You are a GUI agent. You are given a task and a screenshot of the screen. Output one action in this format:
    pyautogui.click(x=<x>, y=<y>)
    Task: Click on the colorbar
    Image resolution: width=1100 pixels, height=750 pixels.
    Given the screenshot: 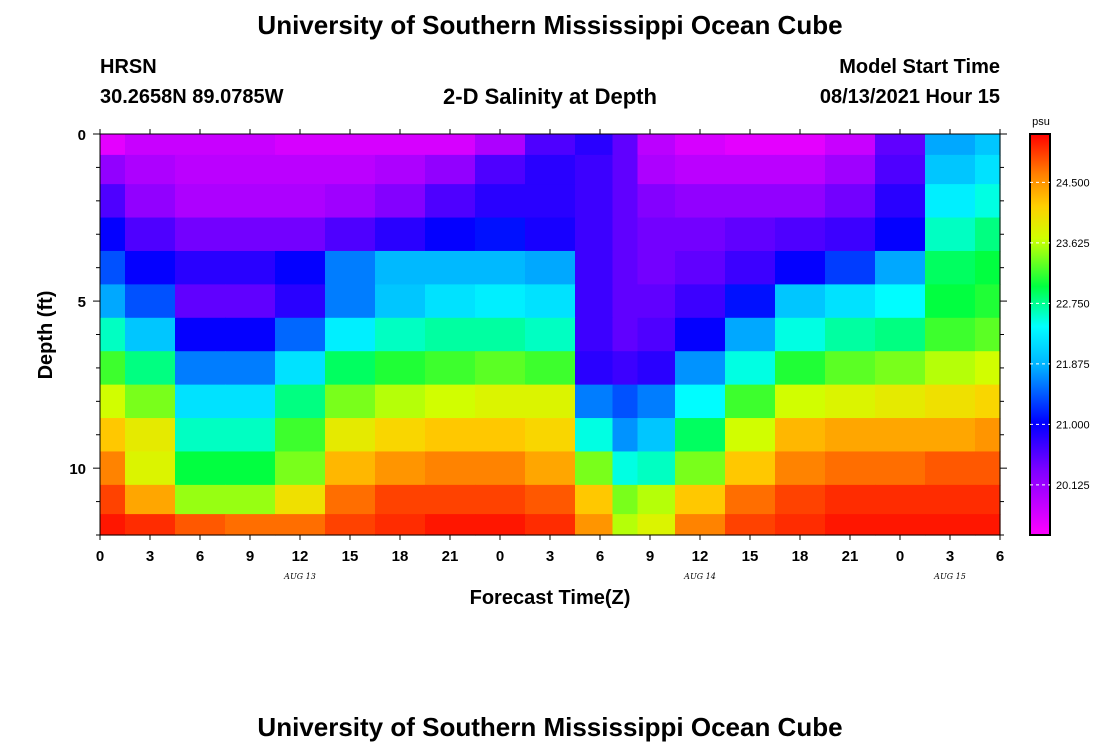 What is the action you would take?
    pyautogui.click(x=1040, y=334)
    